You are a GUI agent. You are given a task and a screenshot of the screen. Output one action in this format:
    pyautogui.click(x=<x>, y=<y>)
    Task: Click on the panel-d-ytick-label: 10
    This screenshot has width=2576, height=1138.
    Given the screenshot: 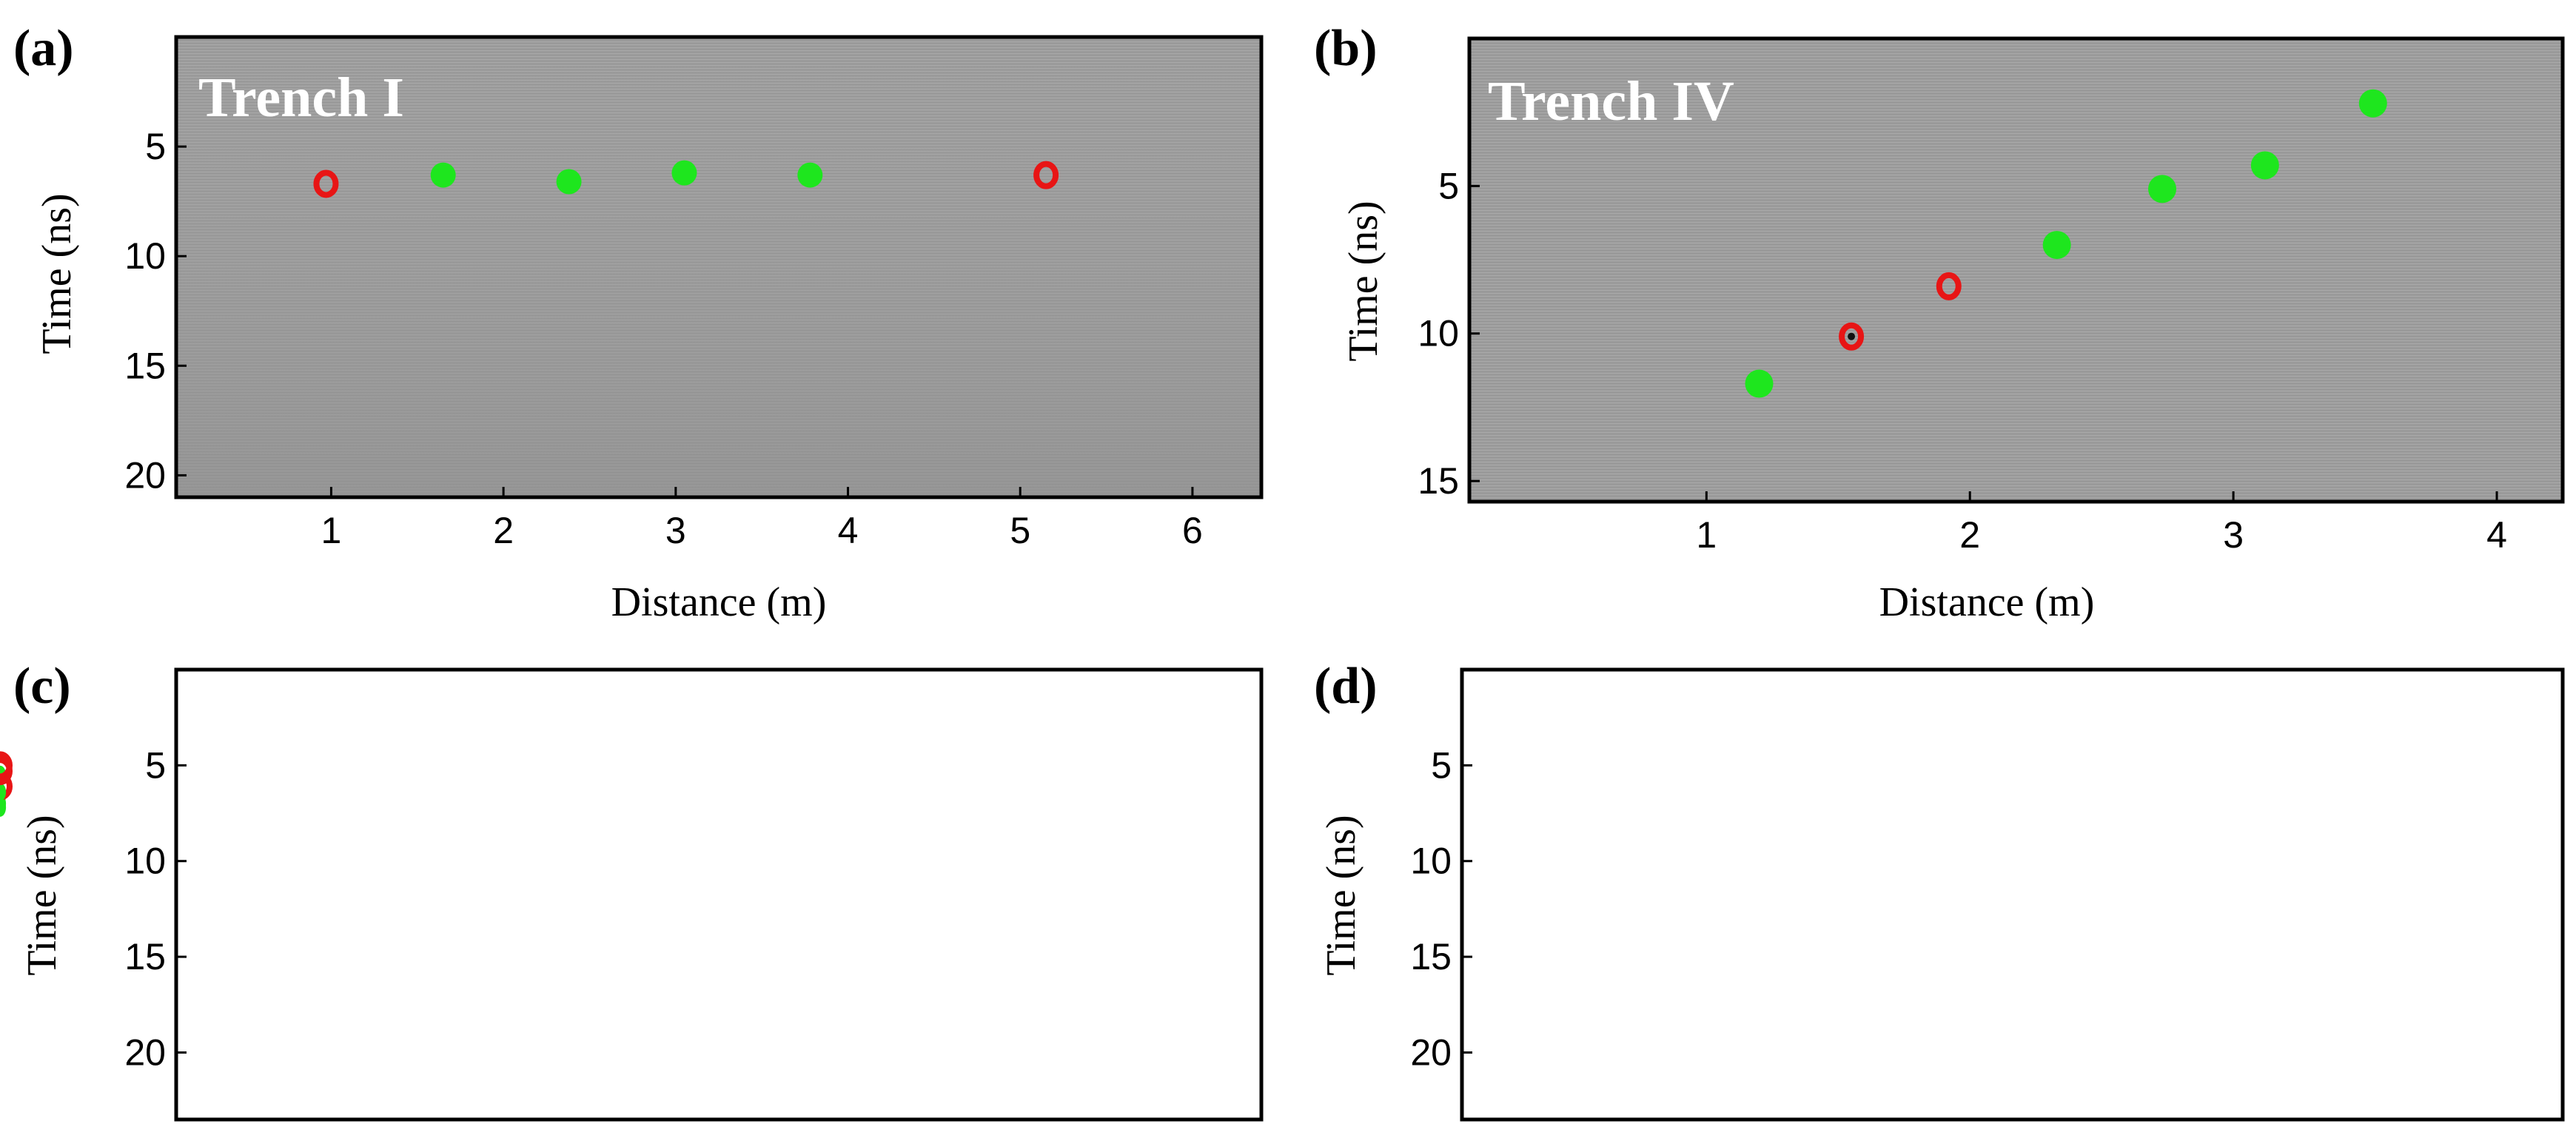 What is the action you would take?
    pyautogui.click(x=1431, y=861)
    